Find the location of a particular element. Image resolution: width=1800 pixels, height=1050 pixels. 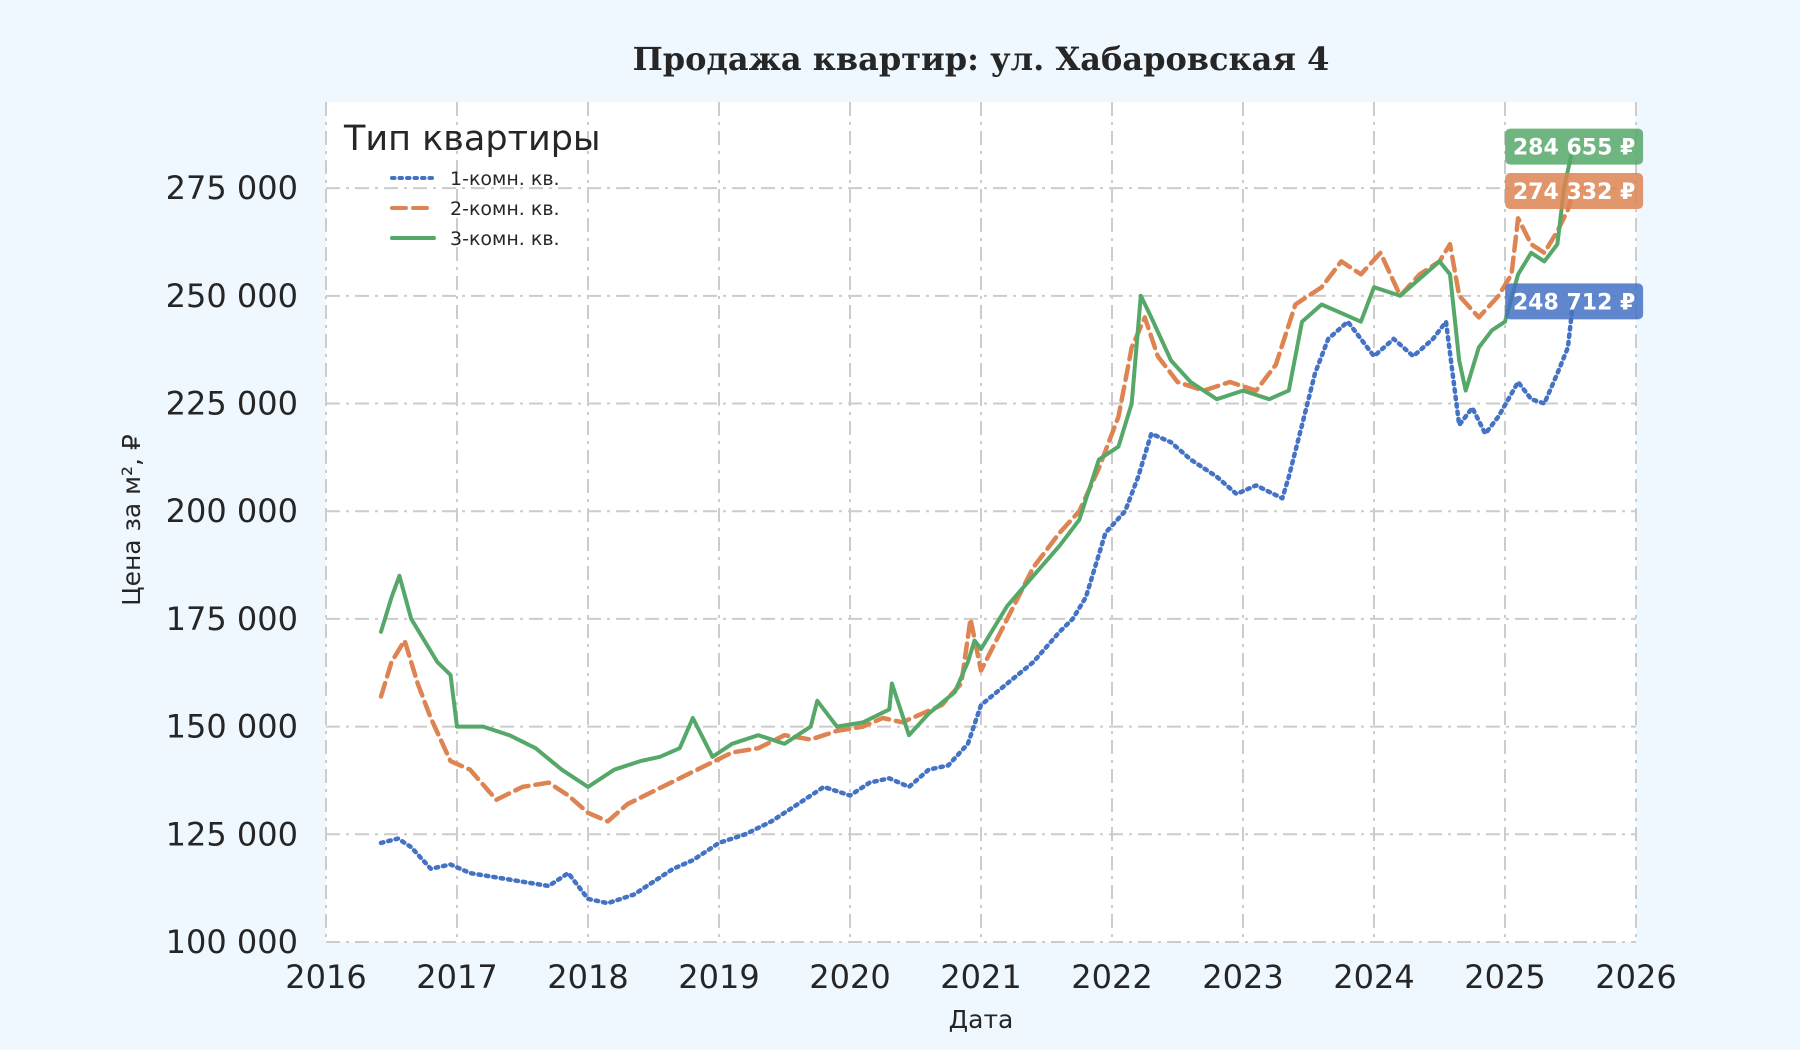

y-tick-label: 175 000 is located at coordinates (232, 619).